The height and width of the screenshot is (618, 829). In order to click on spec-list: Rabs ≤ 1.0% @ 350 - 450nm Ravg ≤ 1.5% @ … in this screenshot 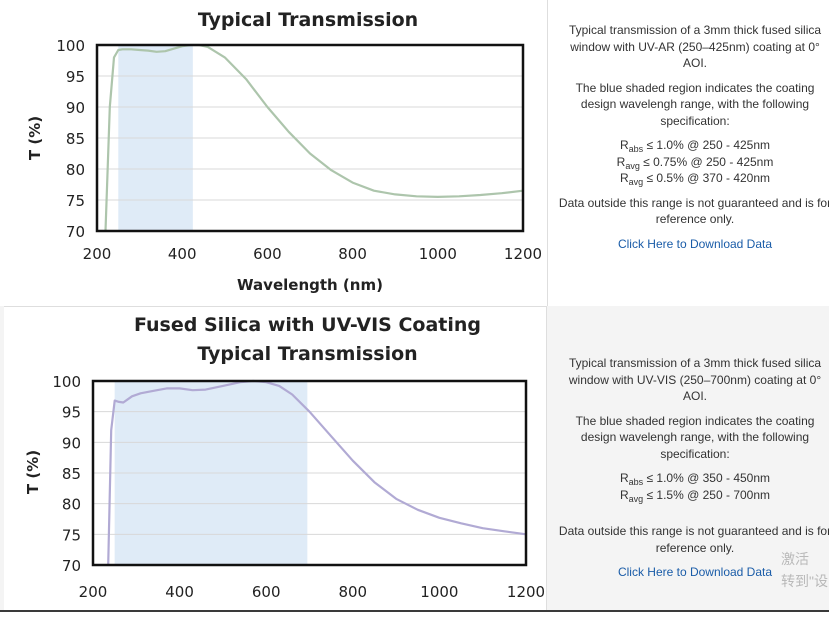, I will do `click(693, 486)`.